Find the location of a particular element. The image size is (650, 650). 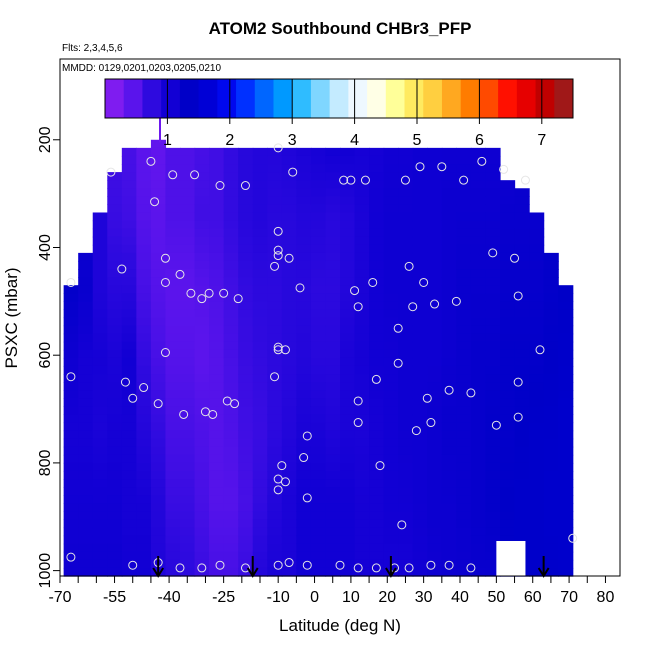

x-tick-label: 50 is located at coordinates (496, 597).